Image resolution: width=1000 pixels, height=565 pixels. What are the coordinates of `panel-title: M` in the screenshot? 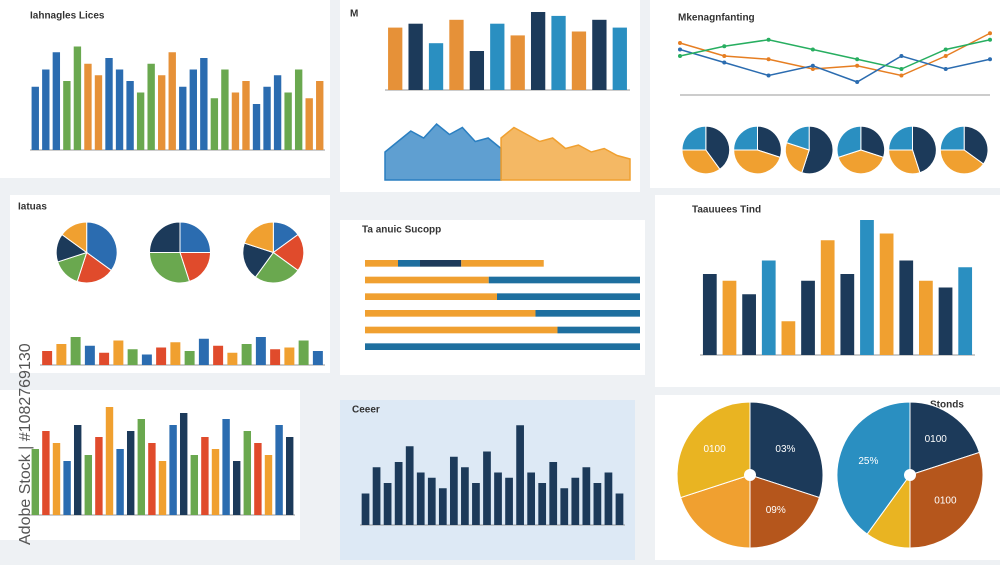 It's located at (354, 14).